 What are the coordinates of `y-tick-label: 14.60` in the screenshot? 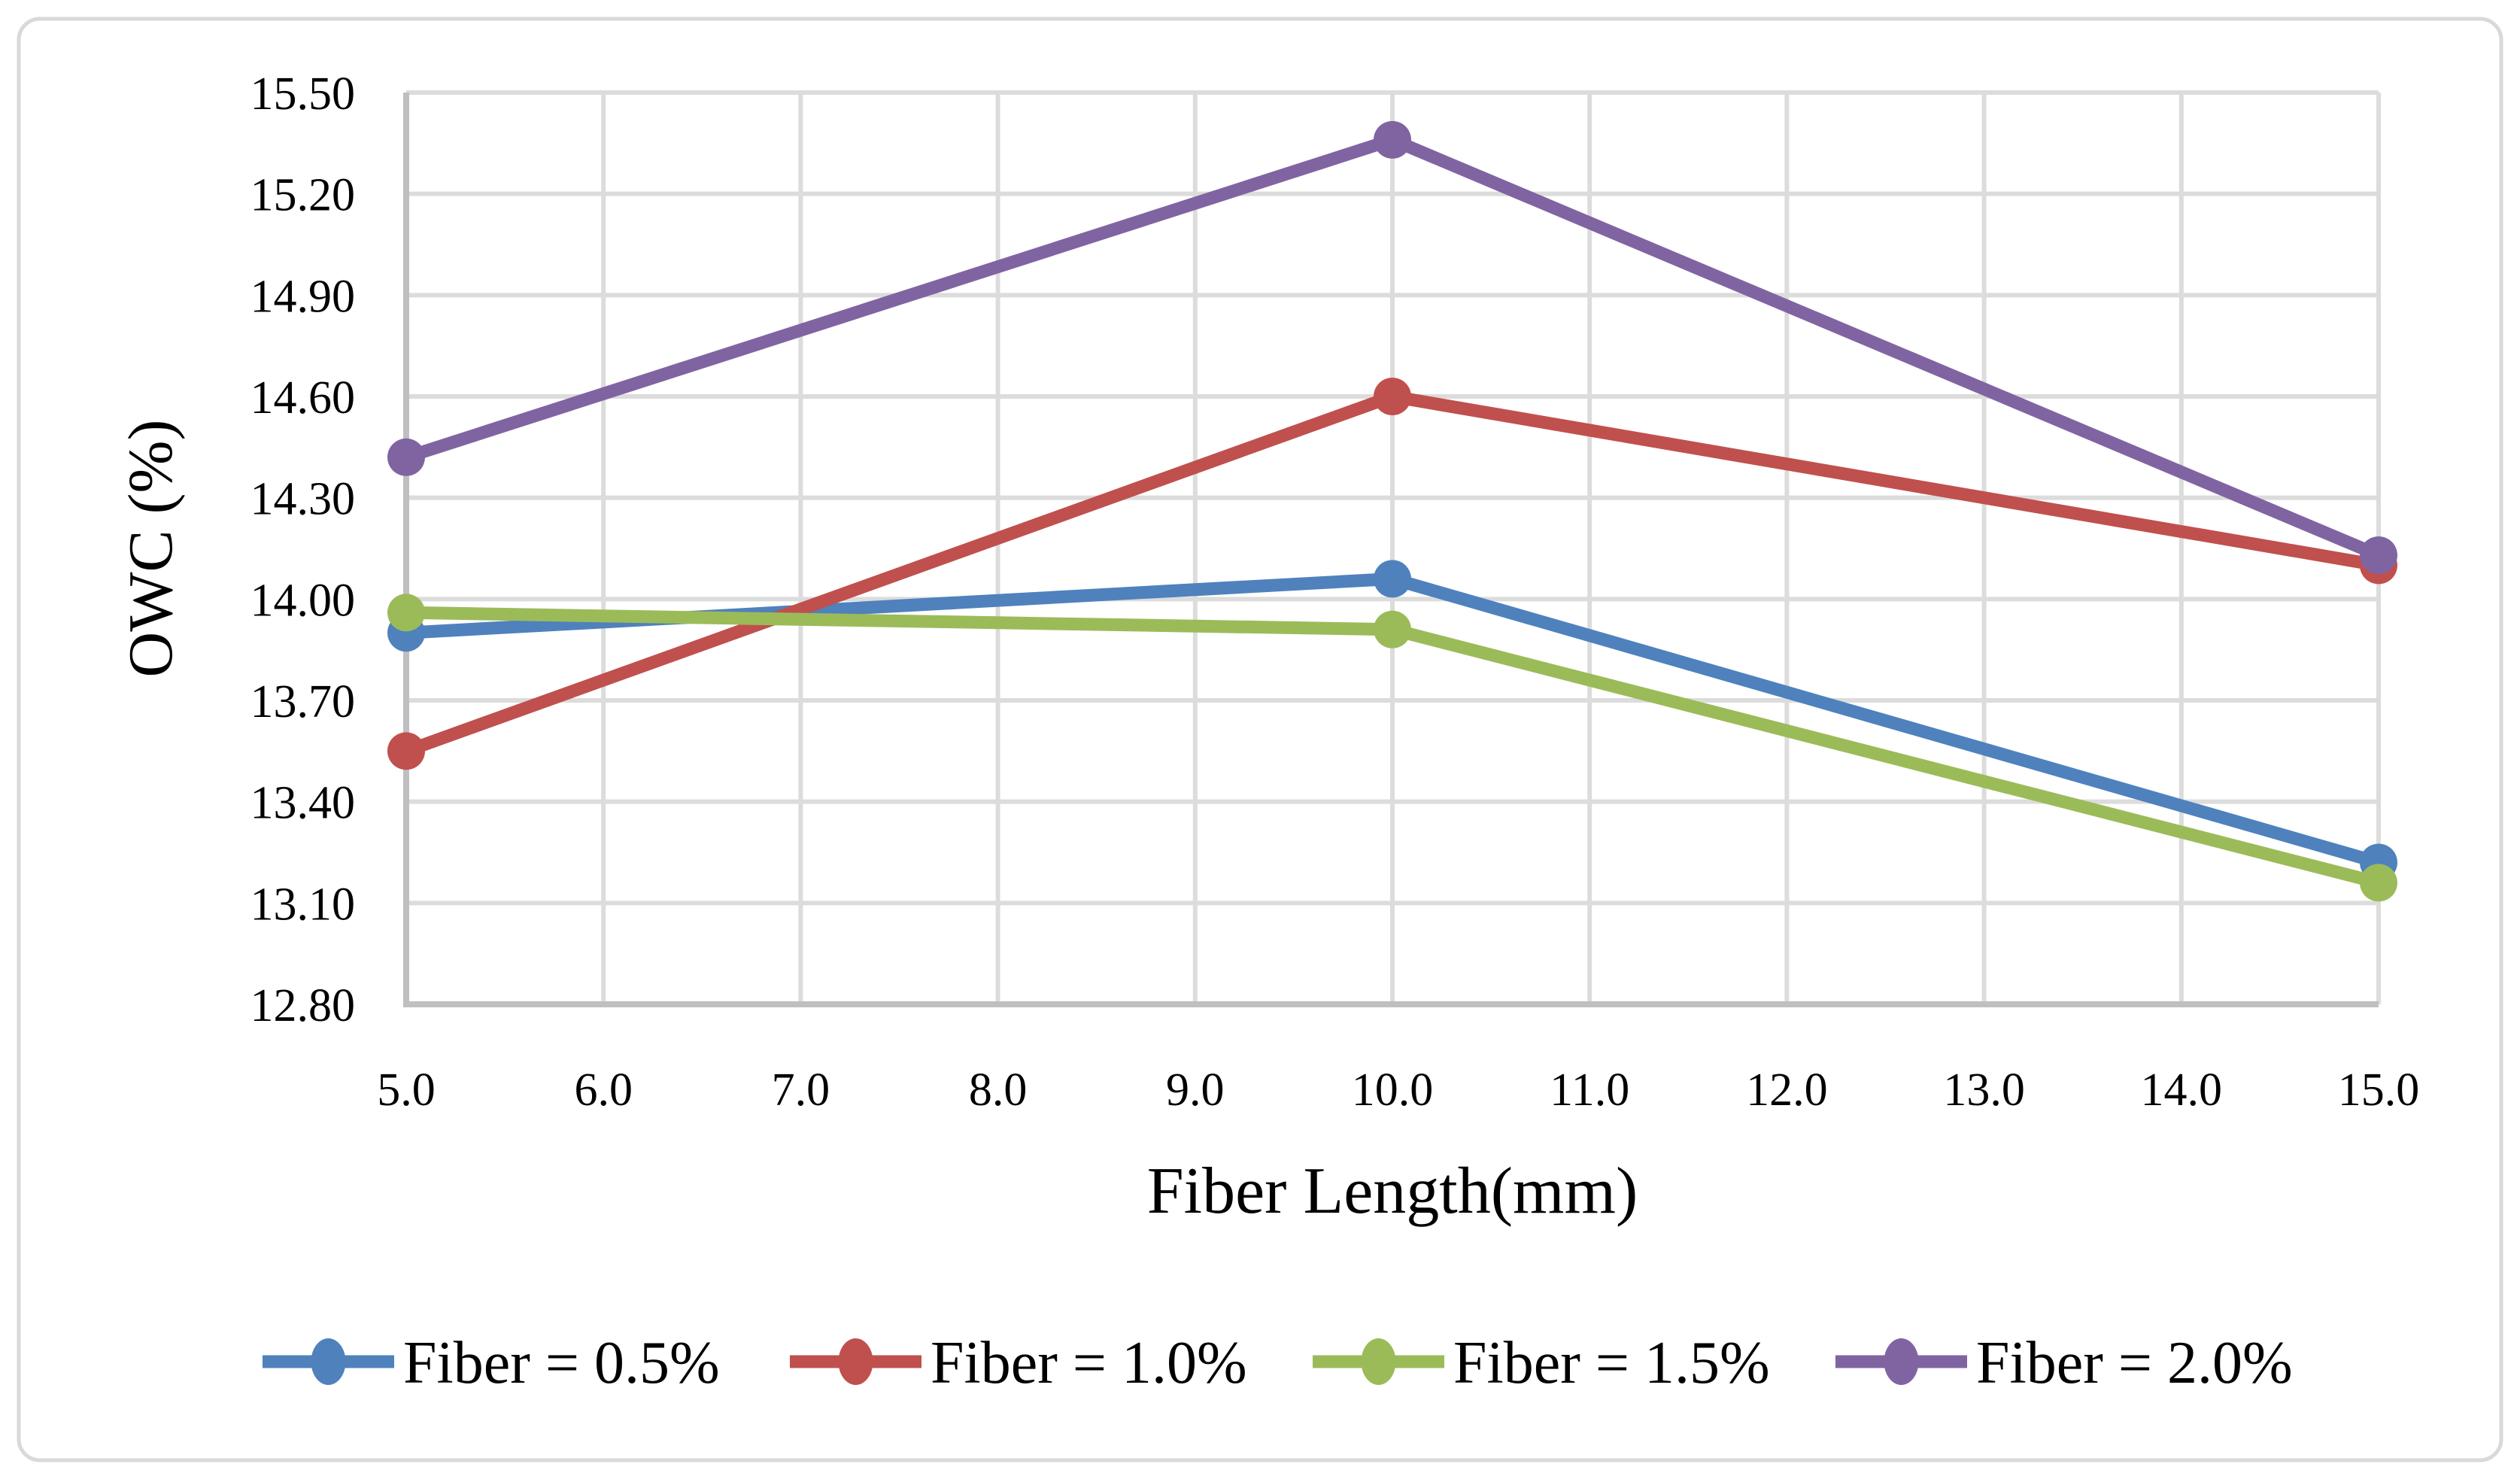 It's located at (303, 398).